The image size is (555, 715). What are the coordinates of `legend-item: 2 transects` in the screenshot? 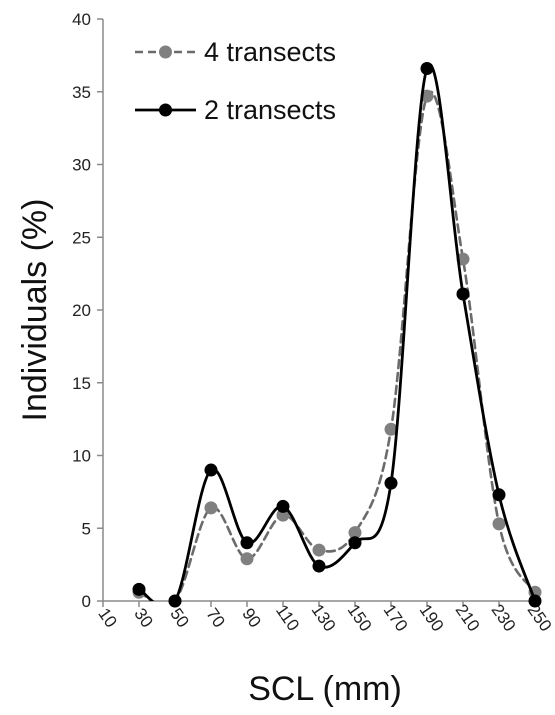 It's located at (235, 110).